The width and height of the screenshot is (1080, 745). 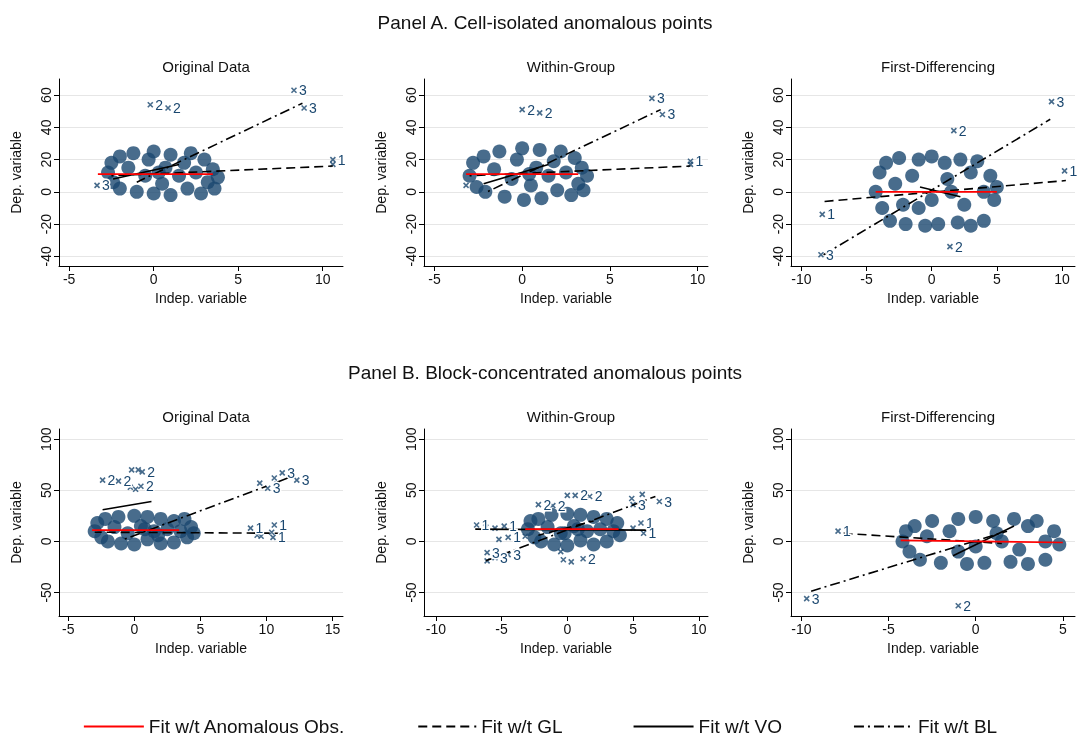 I want to click on chart-subtitle: Panel A. Cell-isolated anomalous points, so click(x=545, y=22).